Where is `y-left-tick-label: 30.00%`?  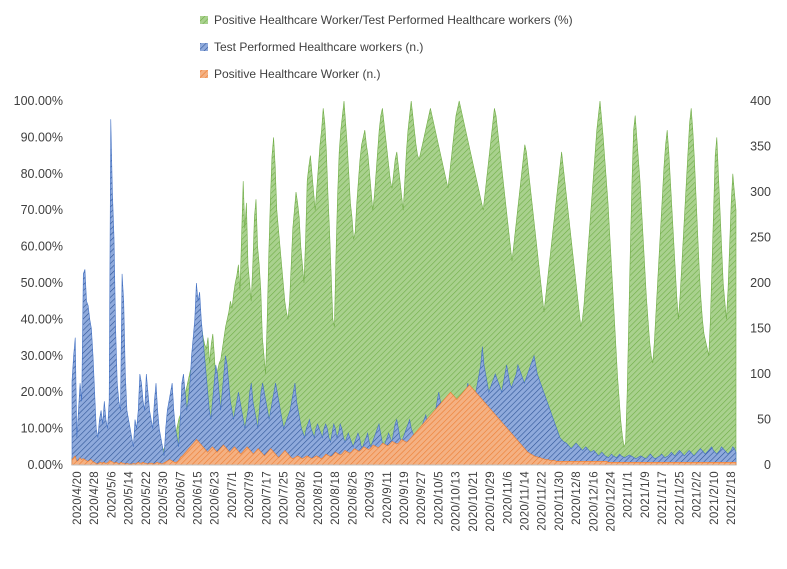
y-left-tick-label: 30.00% is located at coordinates (42, 356).